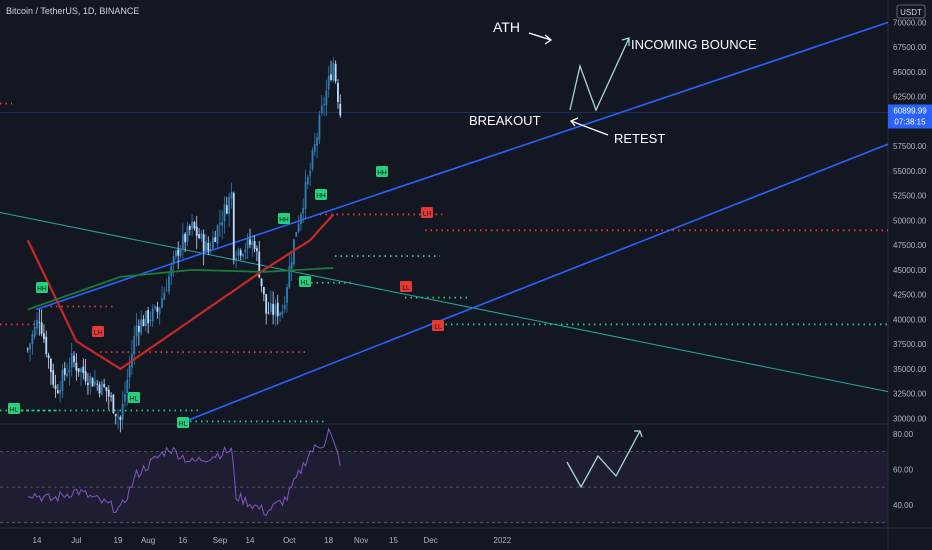 The height and width of the screenshot is (550, 932). I want to click on time-tick-label: 18, so click(328, 540).